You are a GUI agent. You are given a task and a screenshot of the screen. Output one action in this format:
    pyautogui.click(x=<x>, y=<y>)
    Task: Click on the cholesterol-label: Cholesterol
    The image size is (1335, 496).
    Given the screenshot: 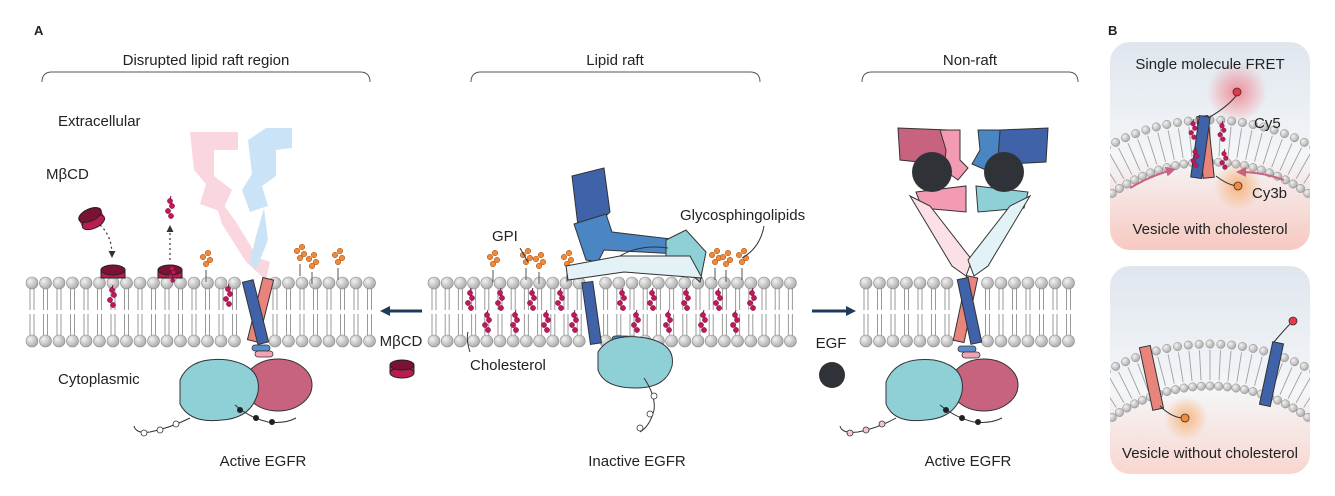 What is the action you would take?
    pyautogui.click(x=508, y=365)
    